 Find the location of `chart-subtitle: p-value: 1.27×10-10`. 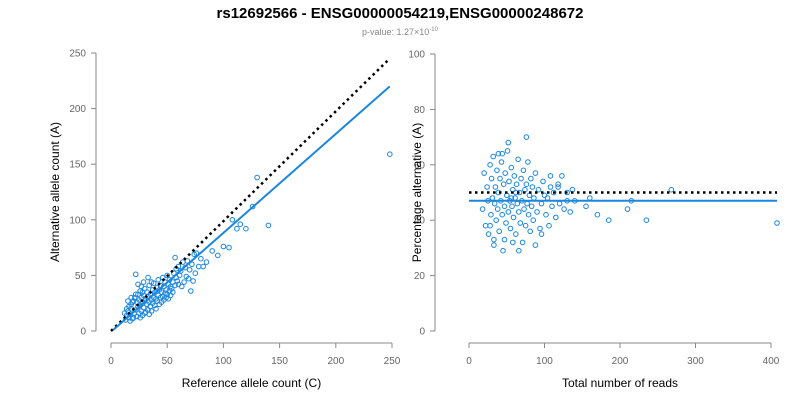

chart-subtitle: p-value: 1.27×10-10 is located at coordinates (400, 32).